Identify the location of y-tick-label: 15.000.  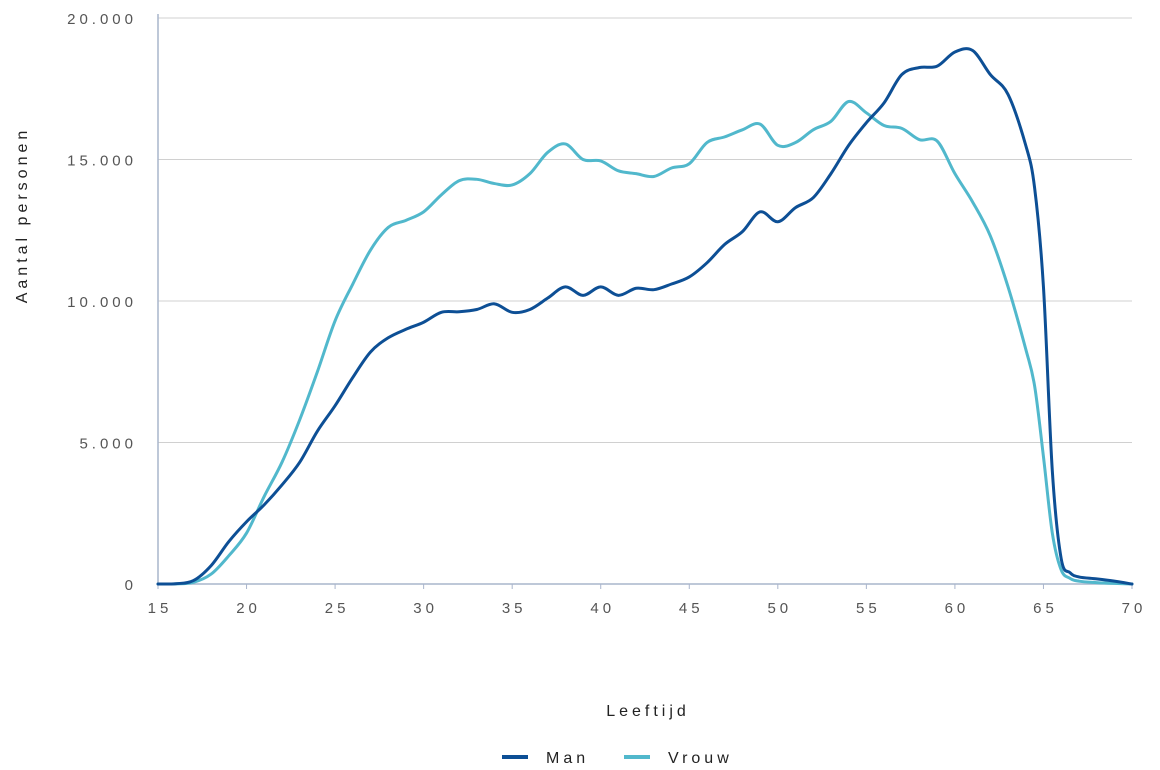
(102, 161).